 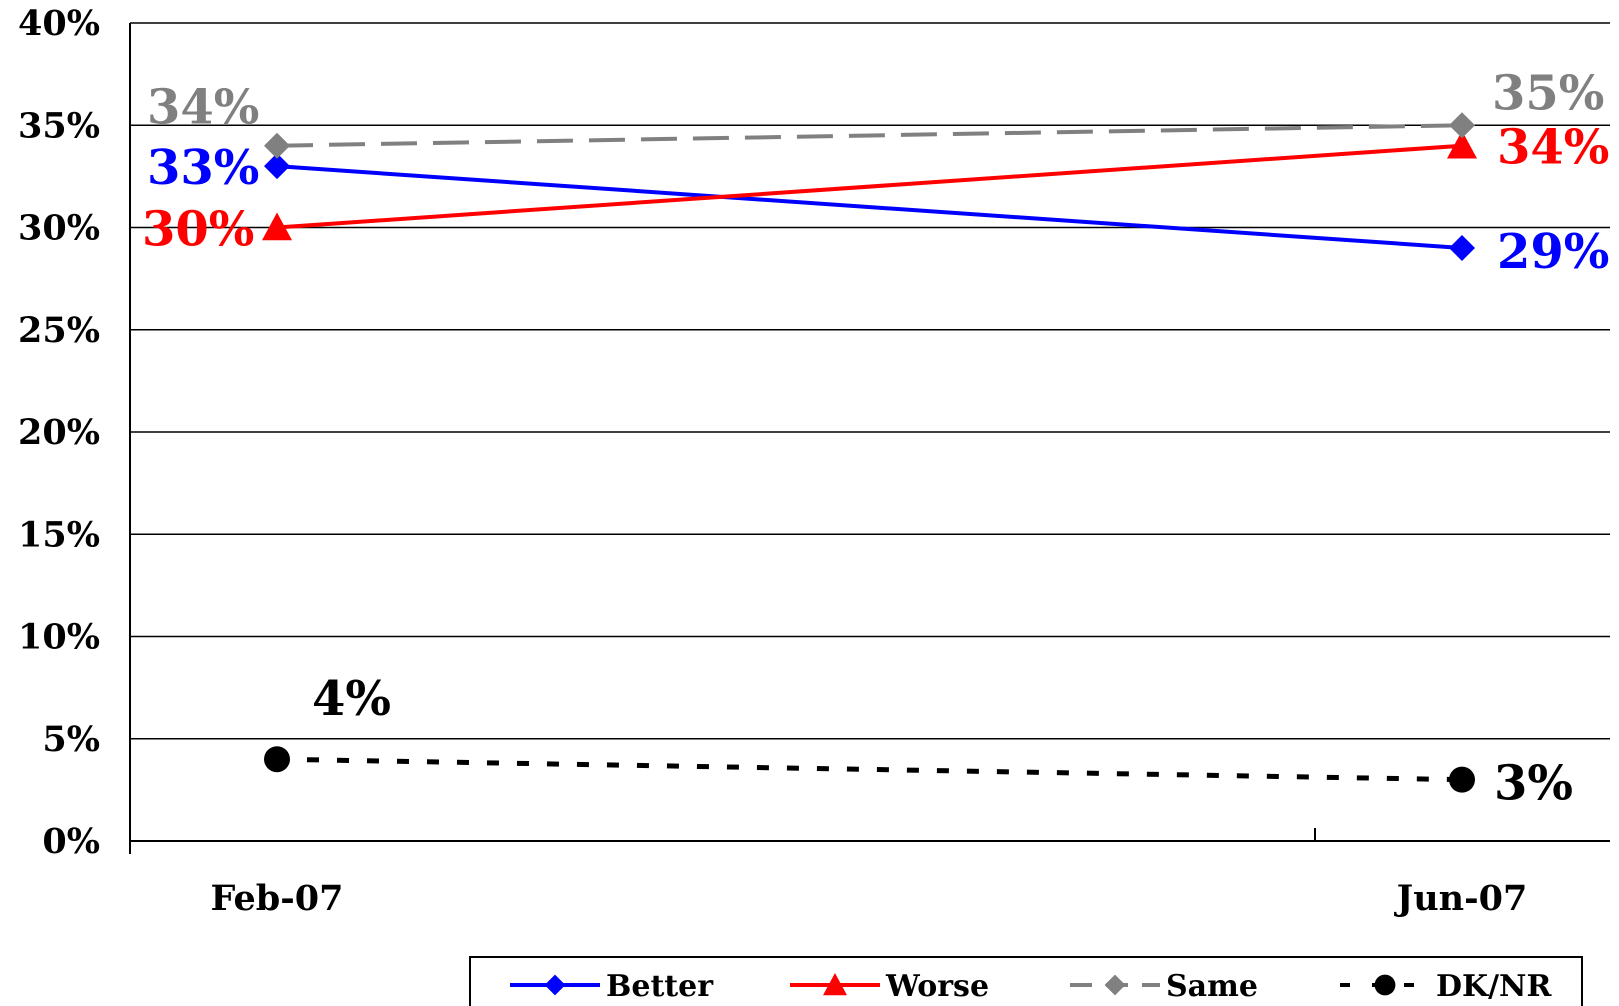 What do you see at coordinates (59, 125) in the screenshot?
I see `y-tick-label: 35%` at bounding box center [59, 125].